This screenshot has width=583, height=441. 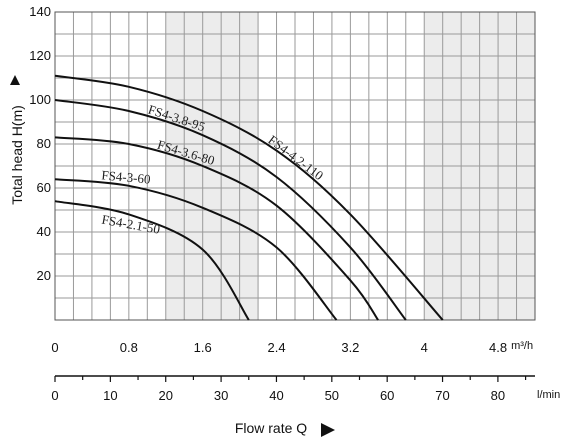 What do you see at coordinates (498, 395) in the screenshot?
I see `x-lmin-tick-label: 80` at bounding box center [498, 395].